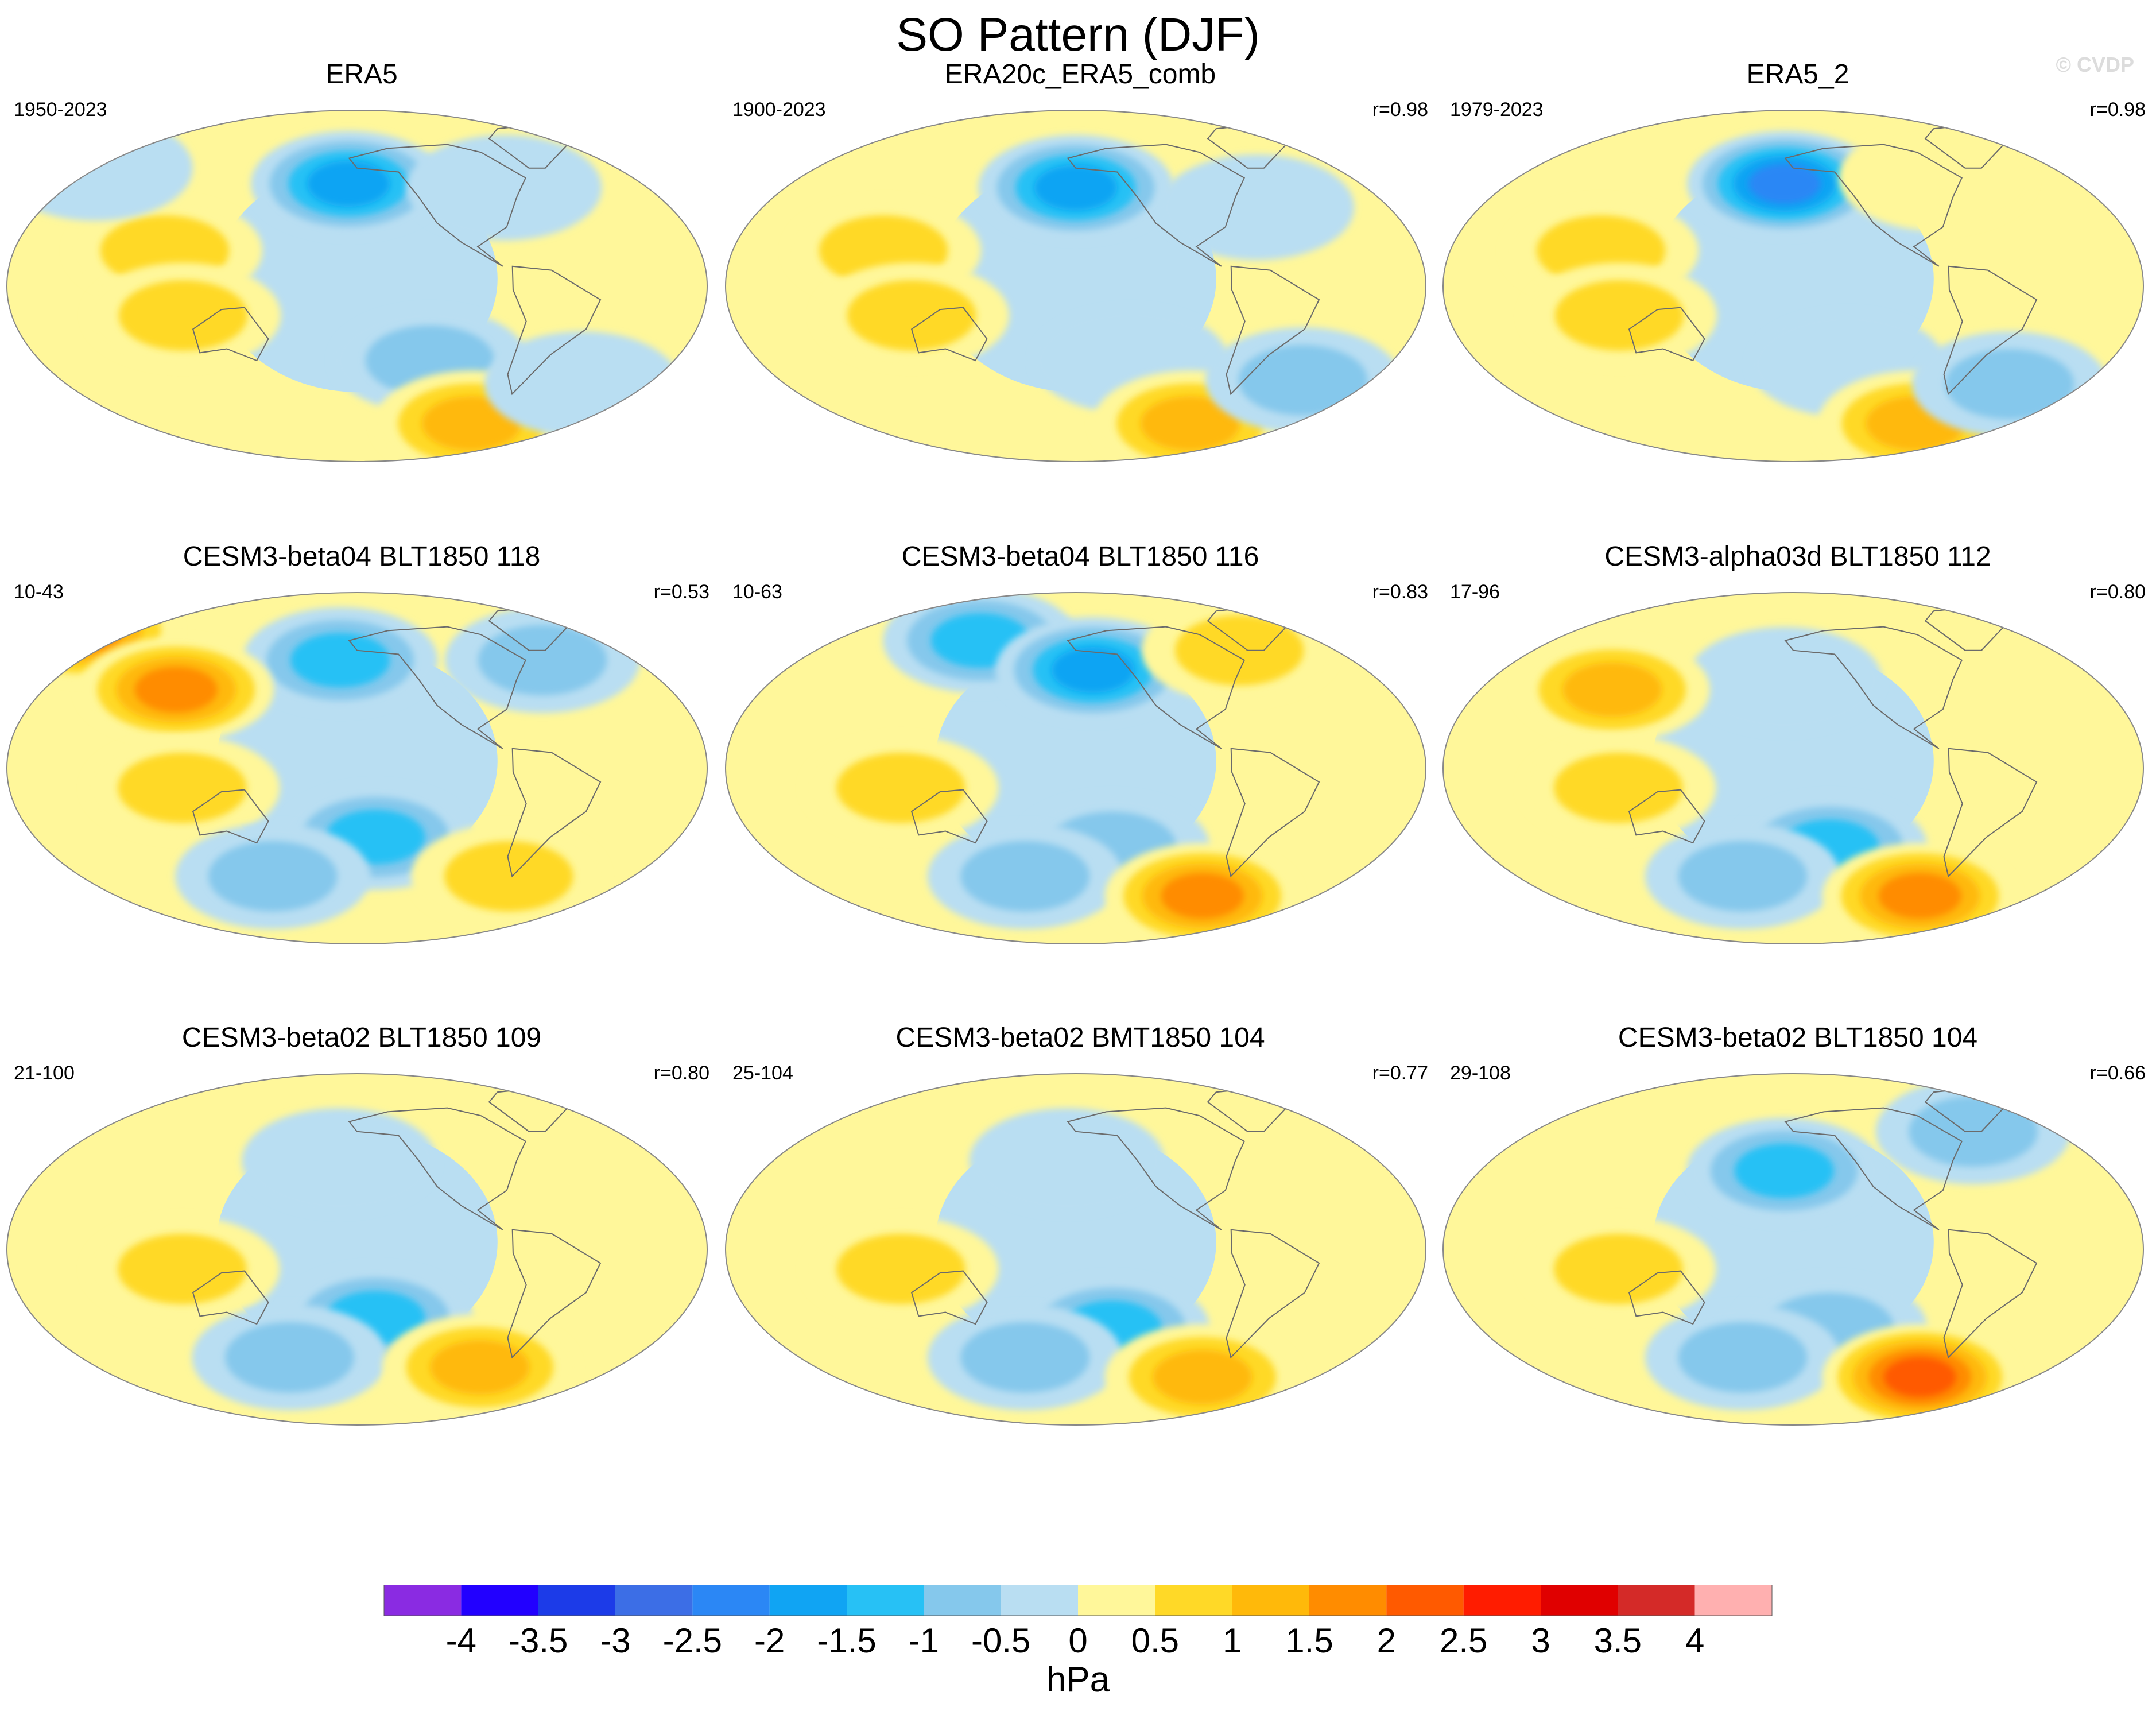 The width and height of the screenshot is (2156, 1715). I want to click on panel-period: 21-100, so click(44, 1073).